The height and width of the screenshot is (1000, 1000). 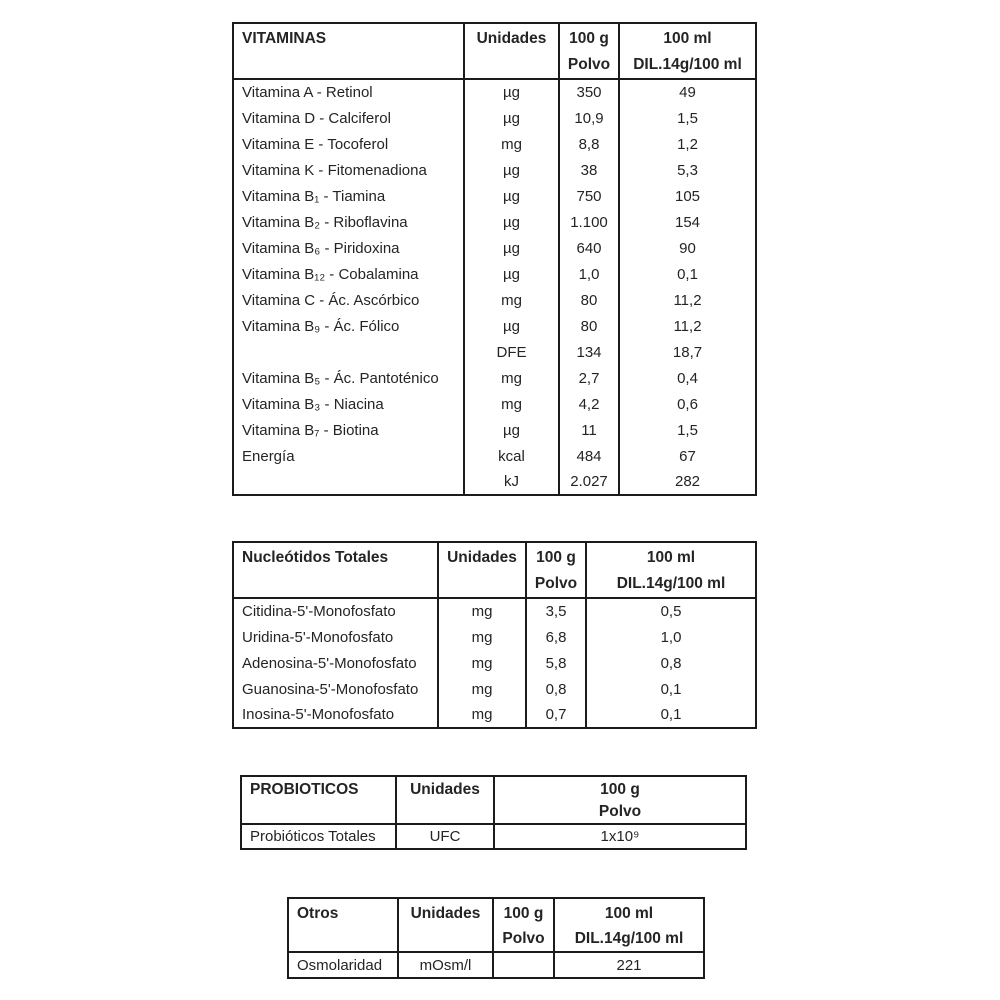 What do you see at coordinates (445, 836) in the screenshot?
I see `unit-cell: UFC` at bounding box center [445, 836].